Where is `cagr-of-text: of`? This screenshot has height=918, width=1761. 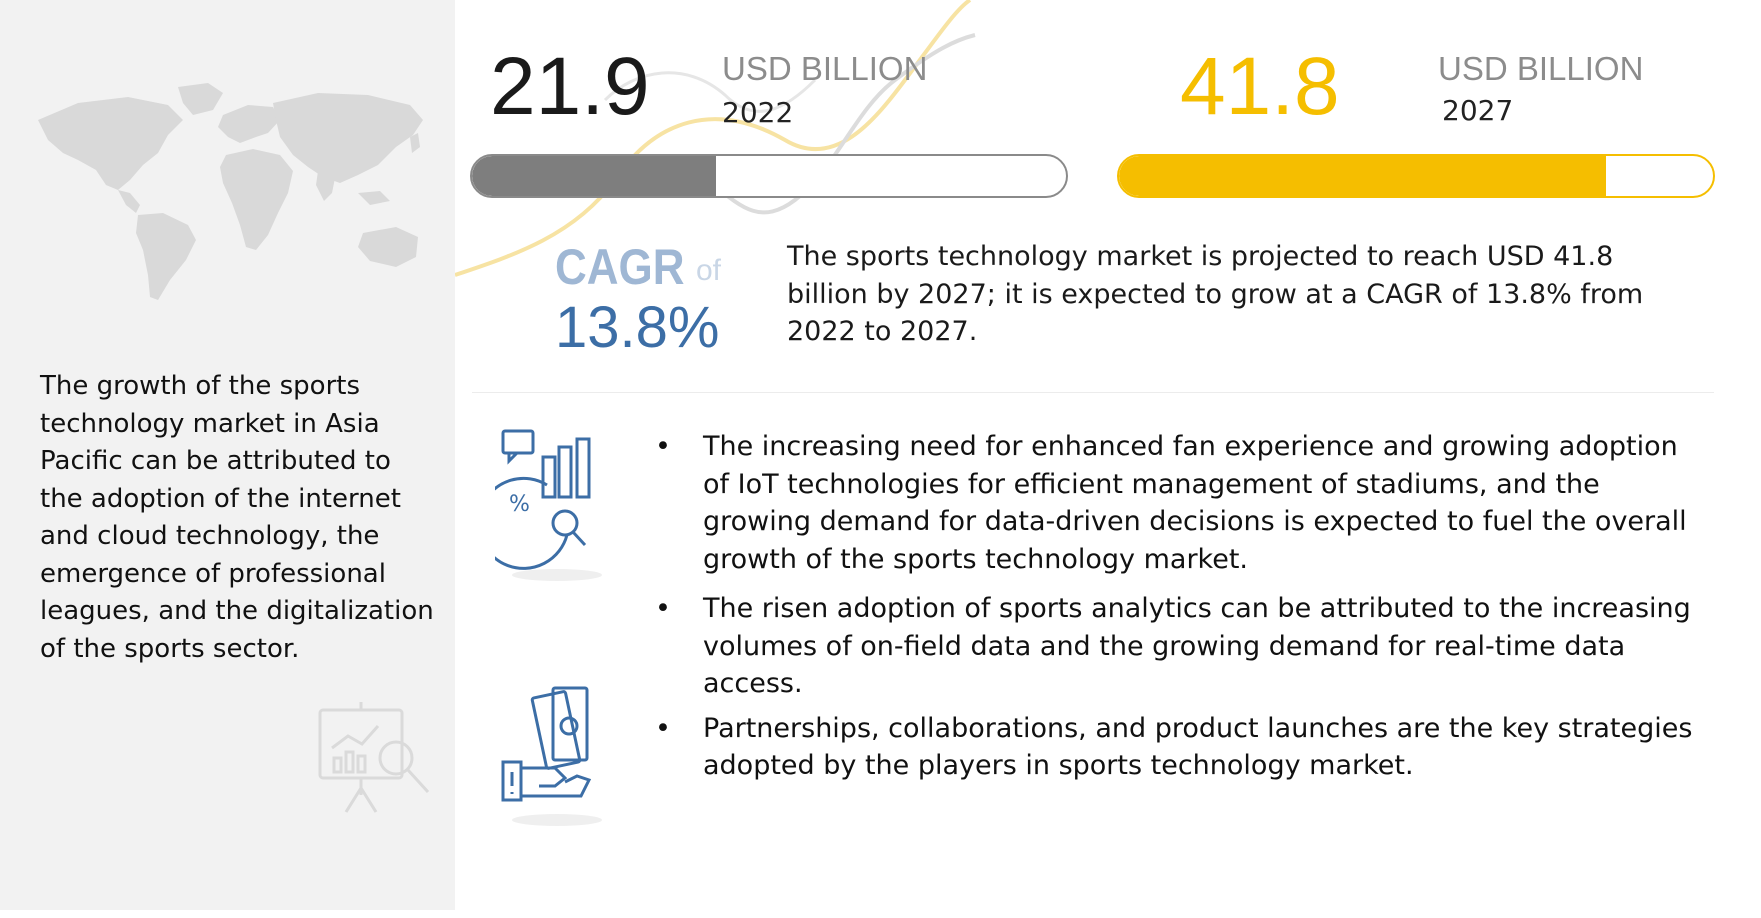
cagr-of-text: of is located at coordinates (709, 270).